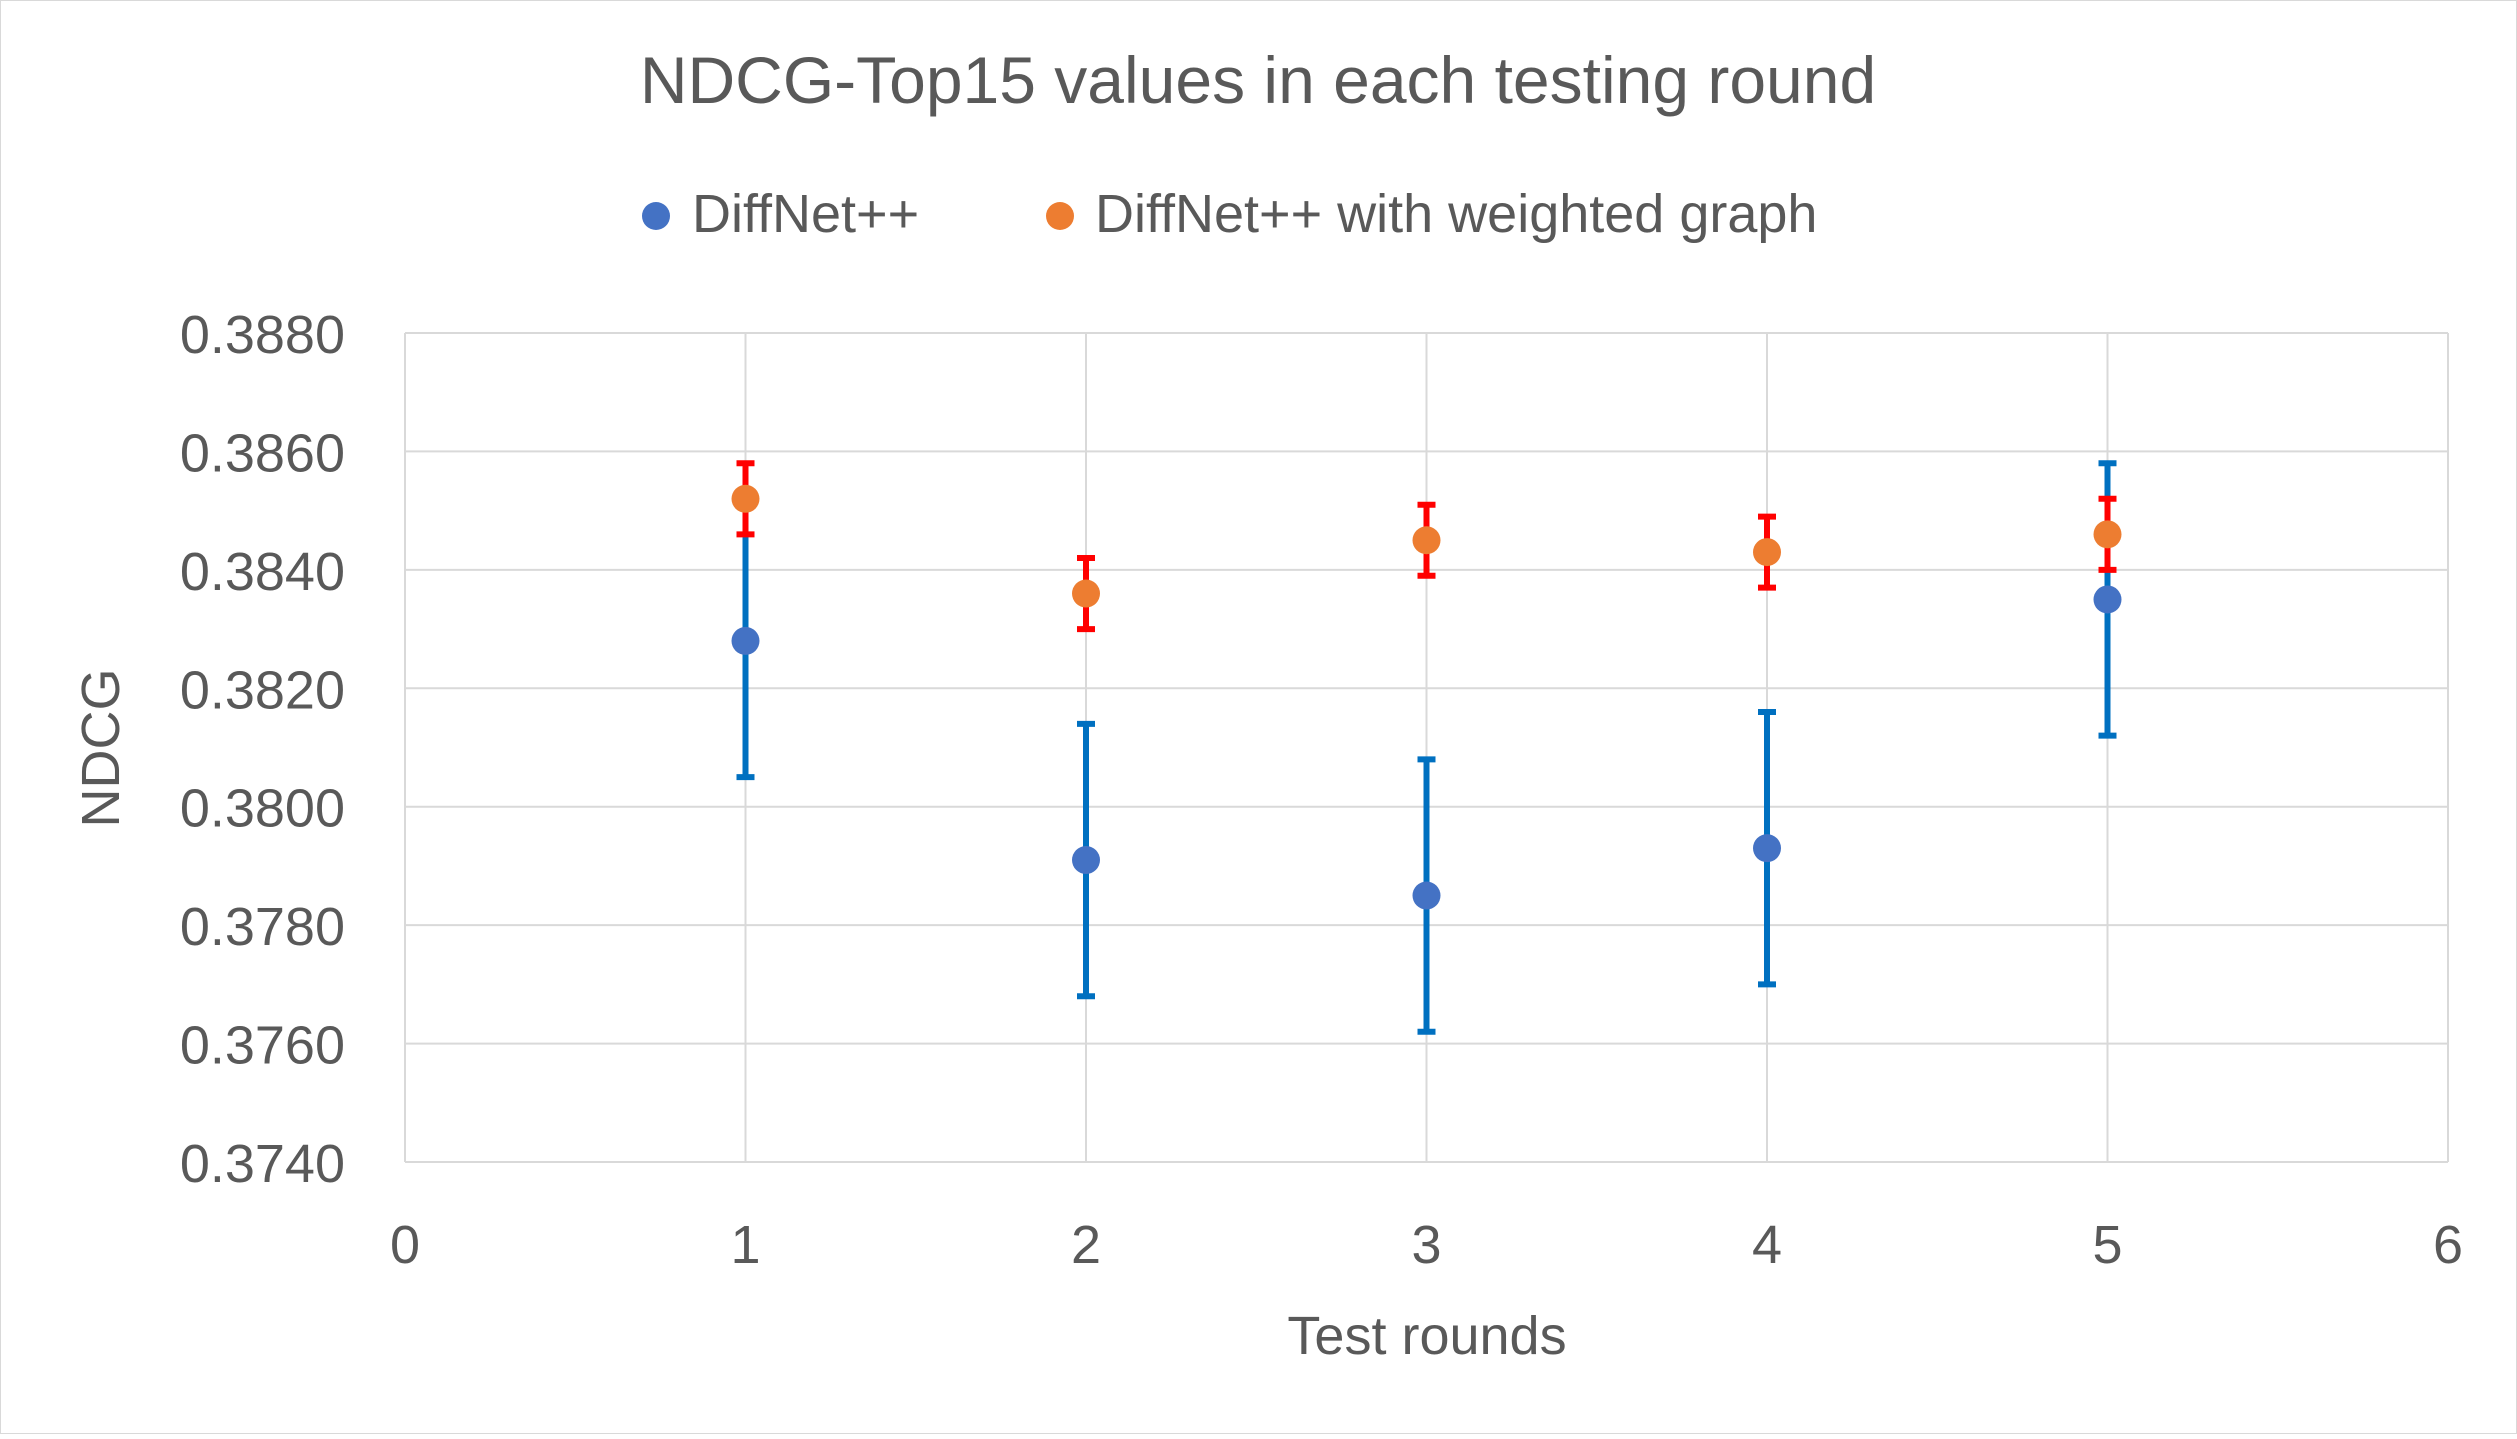  Describe the element at coordinates (262, 572) in the screenshot. I see `y-tick-label: 0.3840` at that location.